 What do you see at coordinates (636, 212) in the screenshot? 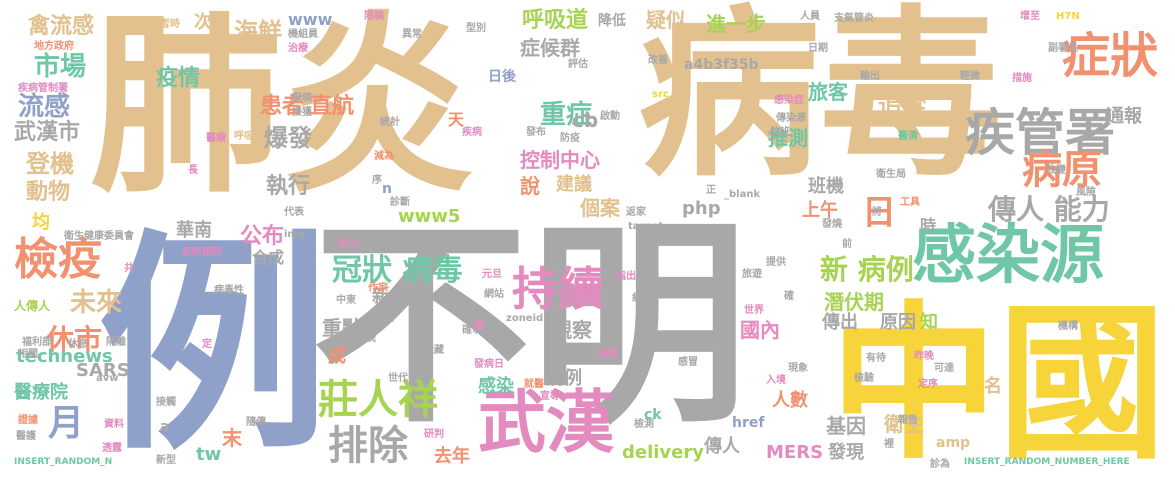
I see `word: 返家` at bounding box center [636, 212].